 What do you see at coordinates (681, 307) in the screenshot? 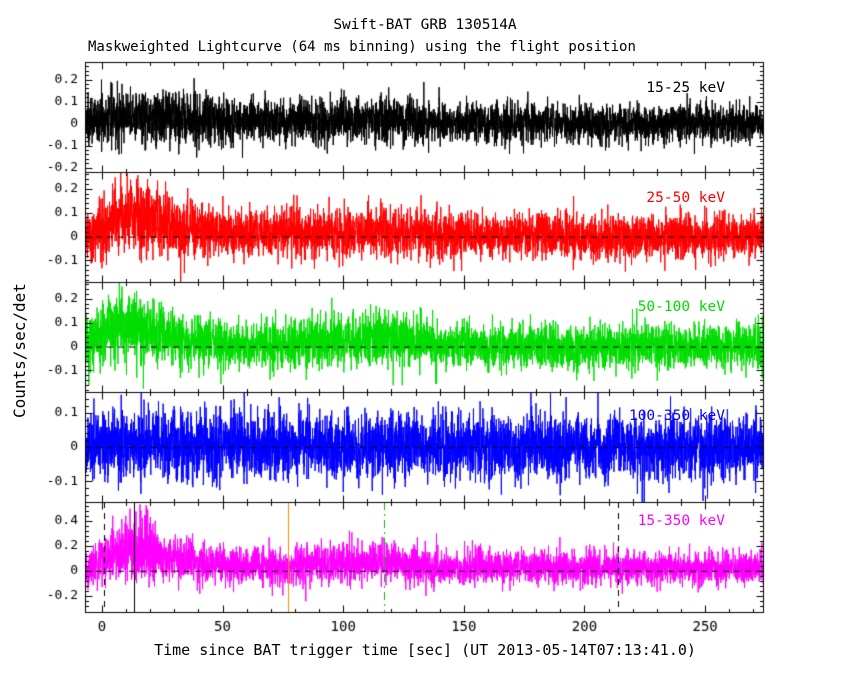
I see `energy-band-label-2: 50-100 keV` at bounding box center [681, 307].